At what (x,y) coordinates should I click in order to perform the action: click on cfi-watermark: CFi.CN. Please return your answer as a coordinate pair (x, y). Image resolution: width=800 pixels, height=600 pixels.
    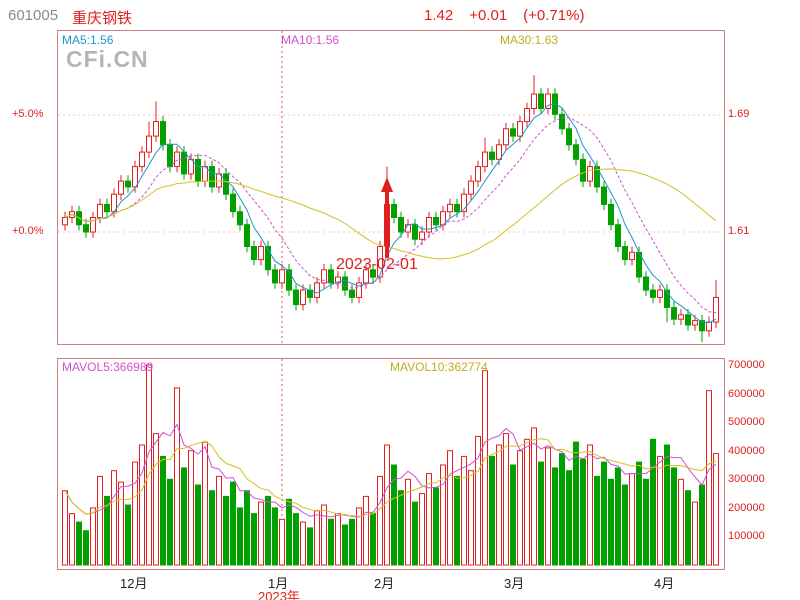
    Looking at the image, I should click on (107, 59).